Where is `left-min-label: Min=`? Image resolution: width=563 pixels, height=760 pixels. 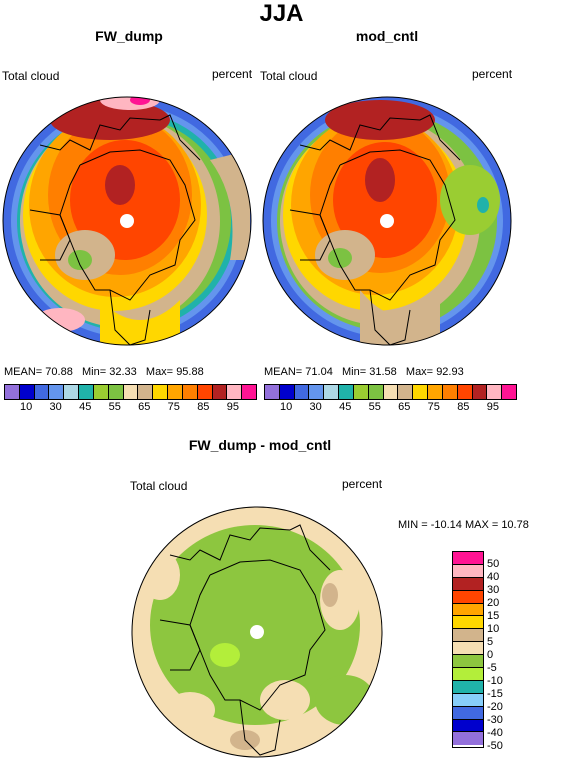
left-min-label: Min= is located at coordinates (94, 372).